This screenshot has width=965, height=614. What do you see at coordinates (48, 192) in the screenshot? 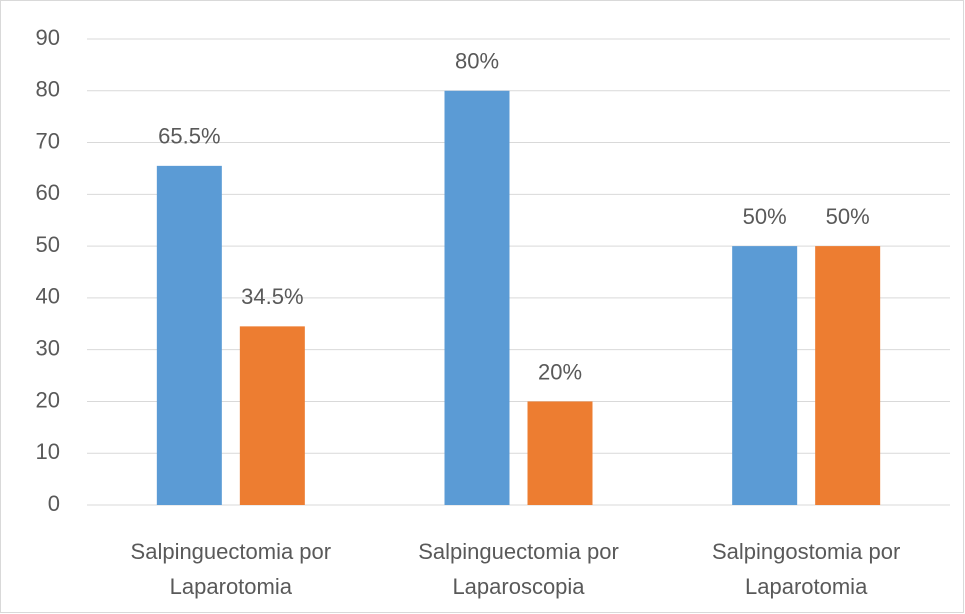
I see `y-tick-label: 60` at bounding box center [48, 192].